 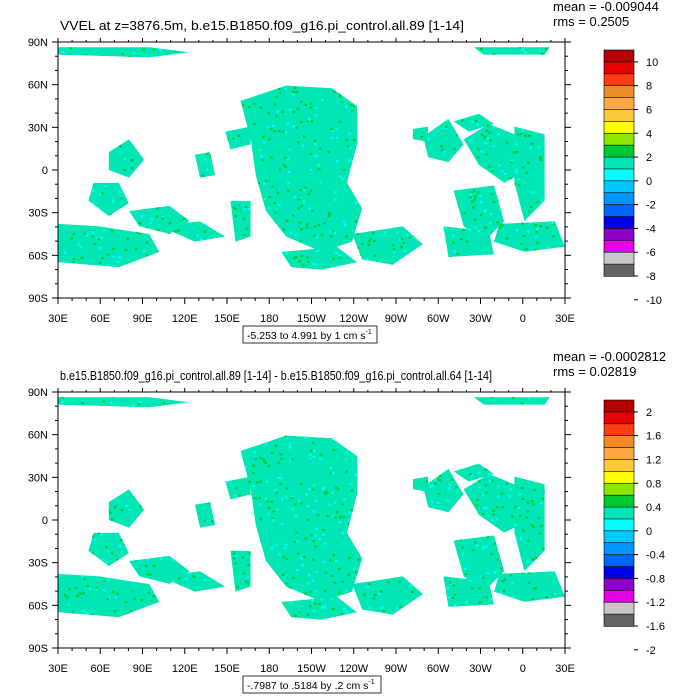 What do you see at coordinates (606, 7) in the screenshot?
I see `mean-label: mean = -0.009044` at bounding box center [606, 7].